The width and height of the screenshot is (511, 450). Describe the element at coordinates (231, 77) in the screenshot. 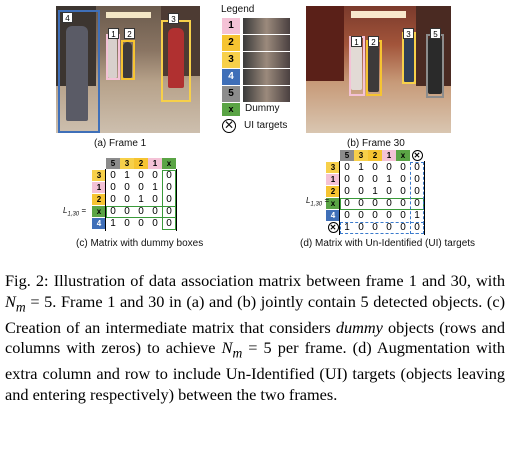

I see `legend-swatch: 4` at that location.